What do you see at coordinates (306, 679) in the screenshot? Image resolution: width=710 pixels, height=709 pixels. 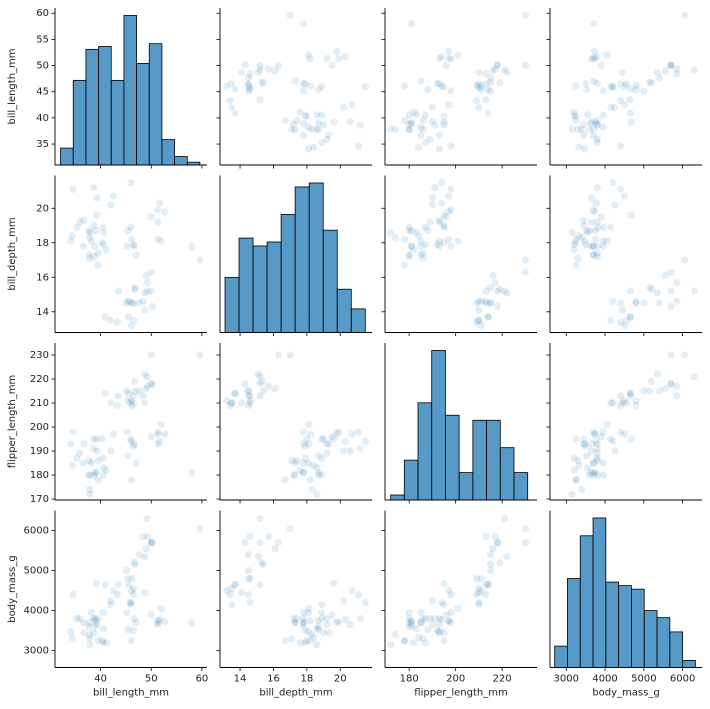 I see `x-tick-label: 18` at bounding box center [306, 679].